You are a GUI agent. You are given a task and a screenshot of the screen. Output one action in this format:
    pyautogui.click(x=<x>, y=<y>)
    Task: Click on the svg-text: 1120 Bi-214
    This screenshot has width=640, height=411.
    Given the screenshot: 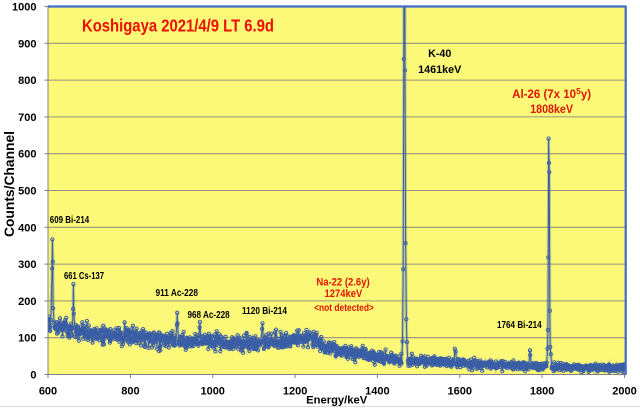 What is the action you would take?
    pyautogui.click(x=264, y=311)
    